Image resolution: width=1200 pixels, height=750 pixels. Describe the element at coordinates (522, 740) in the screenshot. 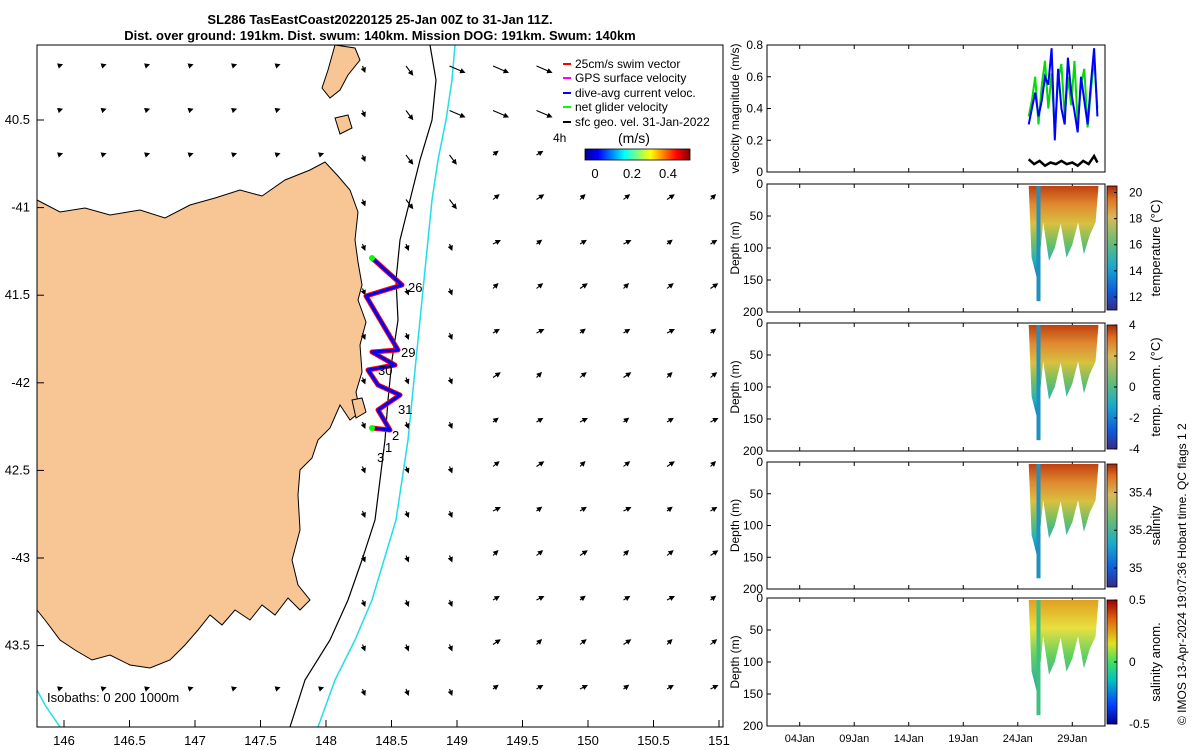

I see `map-x-tick-label: 149.5` at that location.